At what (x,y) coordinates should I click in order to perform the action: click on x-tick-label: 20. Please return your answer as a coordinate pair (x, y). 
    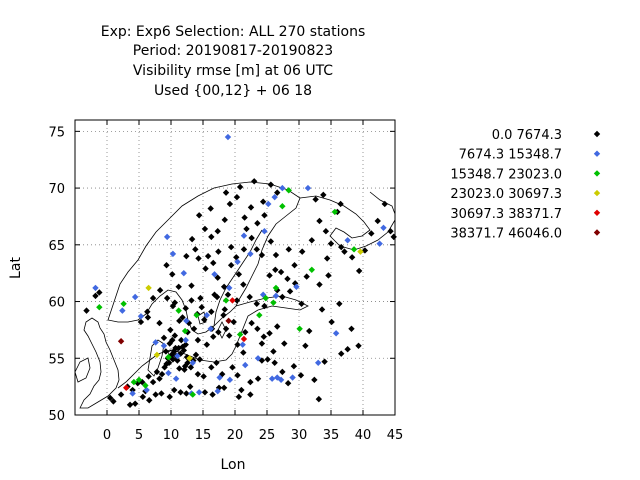
    Looking at the image, I should click on (235, 435).